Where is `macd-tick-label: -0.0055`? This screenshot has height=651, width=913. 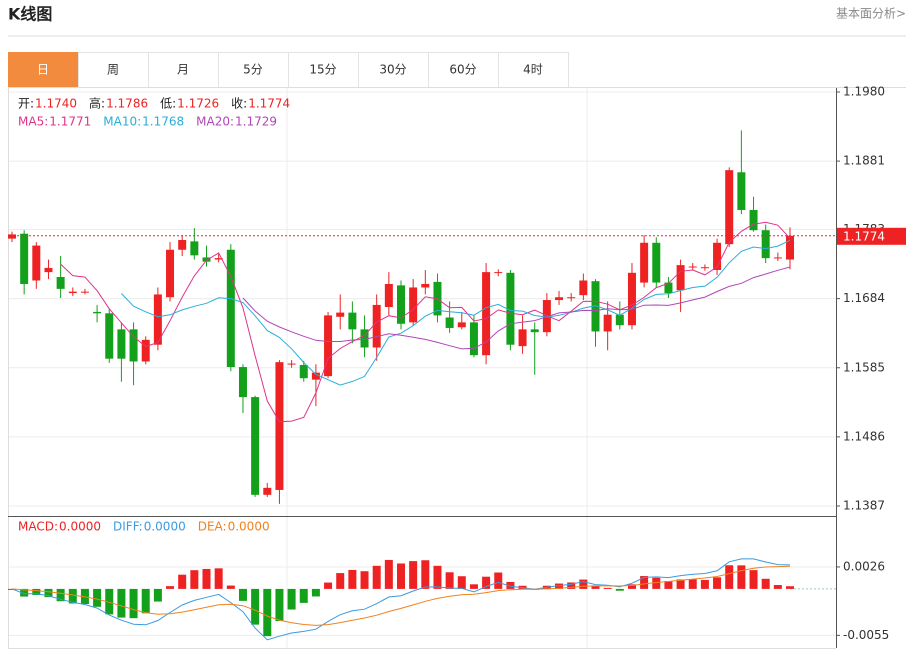
macd-tick-label: -0.0055 is located at coordinates (866, 635).